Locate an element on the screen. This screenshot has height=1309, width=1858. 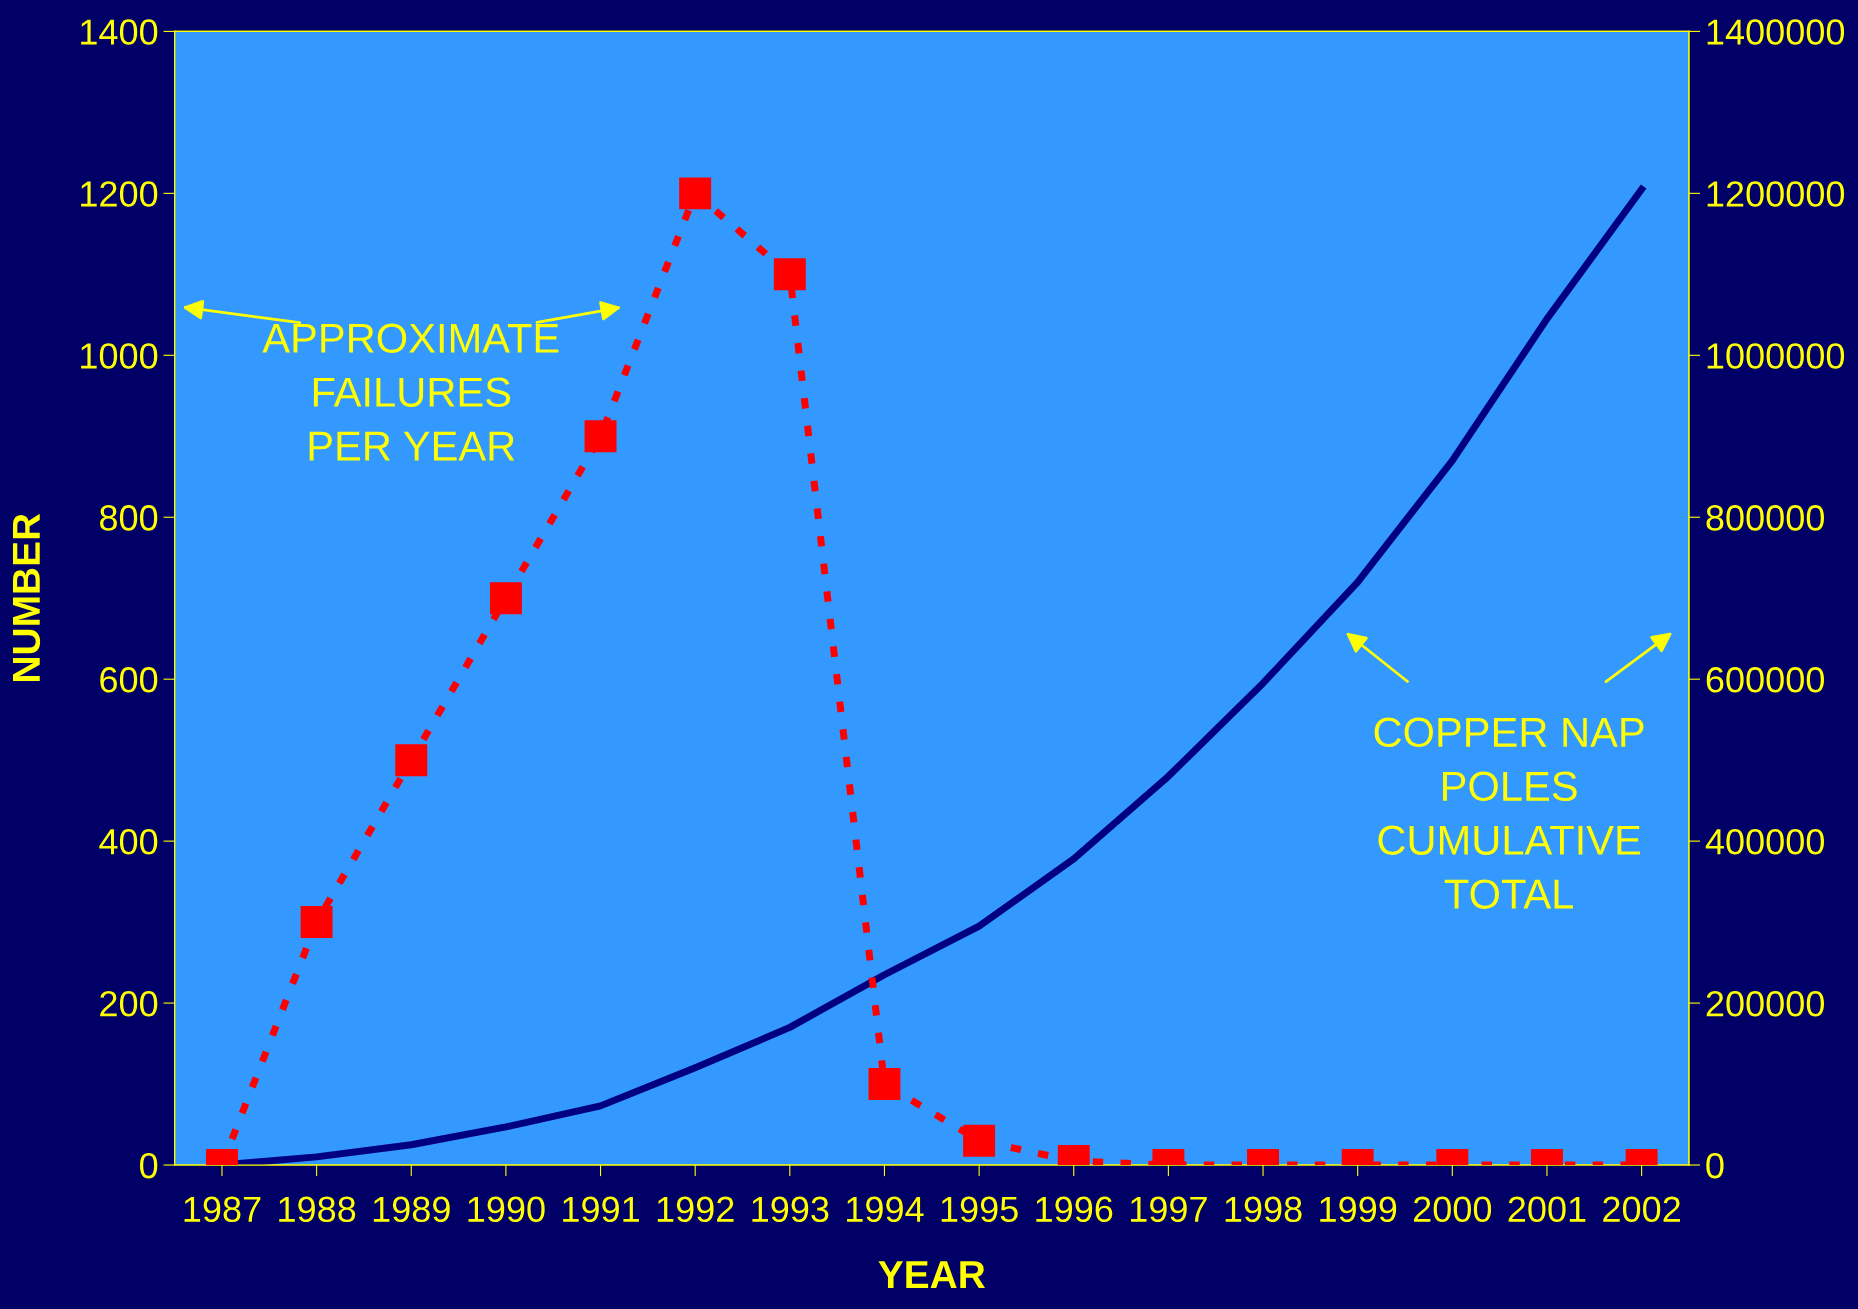
y2-tick-label: 1200000 is located at coordinates (1776, 194).